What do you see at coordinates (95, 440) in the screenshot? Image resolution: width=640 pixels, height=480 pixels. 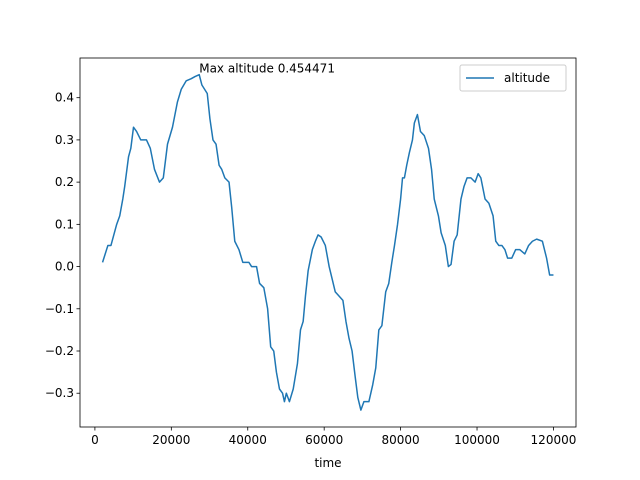 I see `x-tick-label: 0` at bounding box center [95, 440].